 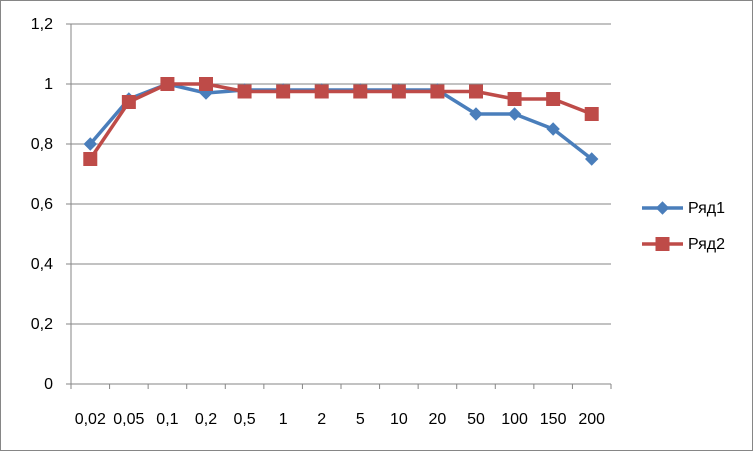 What do you see at coordinates (128, 419) in the screenshot?
I see `x-tick-label: 0,05` at bounding box center [128, 419].